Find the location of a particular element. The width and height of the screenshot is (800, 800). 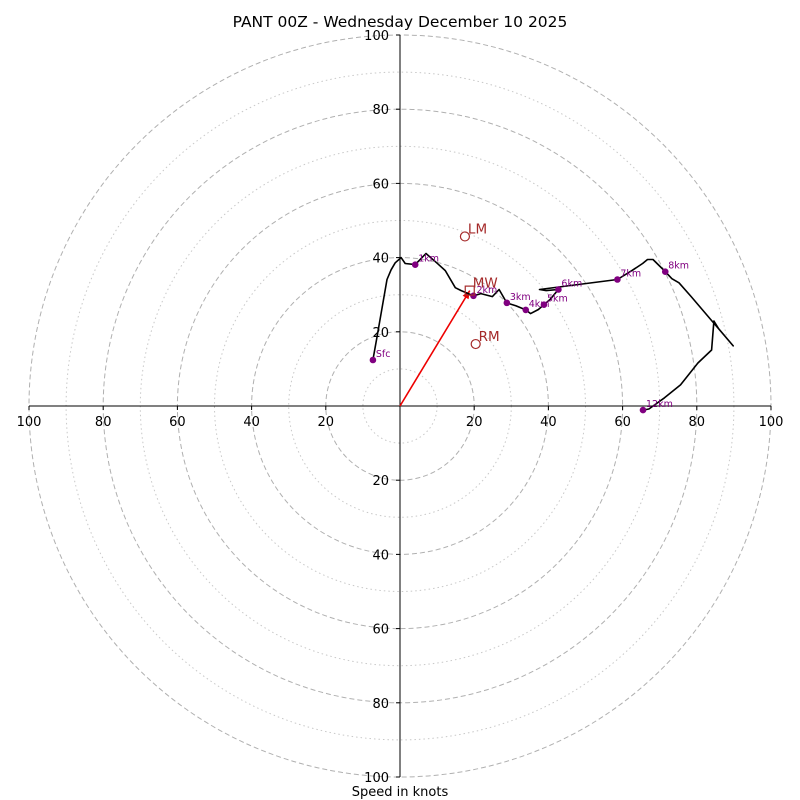

height-marker-label: 3km is located at coordinates (520, 297).